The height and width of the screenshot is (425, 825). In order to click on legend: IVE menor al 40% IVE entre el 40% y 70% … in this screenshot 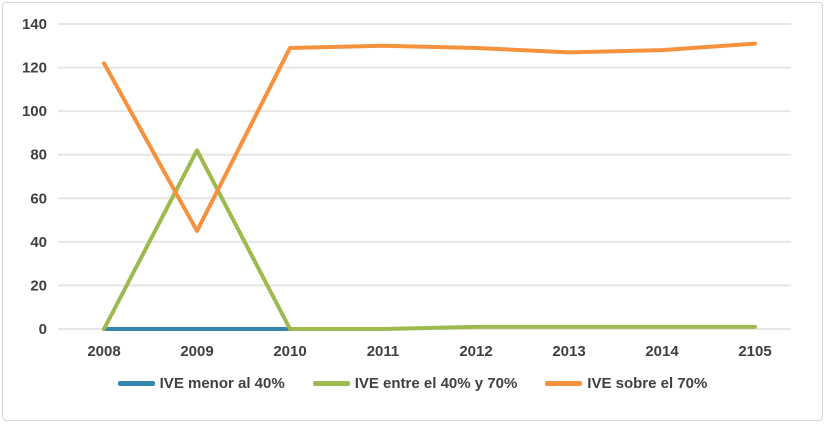, I will do `click(412, 383)`.